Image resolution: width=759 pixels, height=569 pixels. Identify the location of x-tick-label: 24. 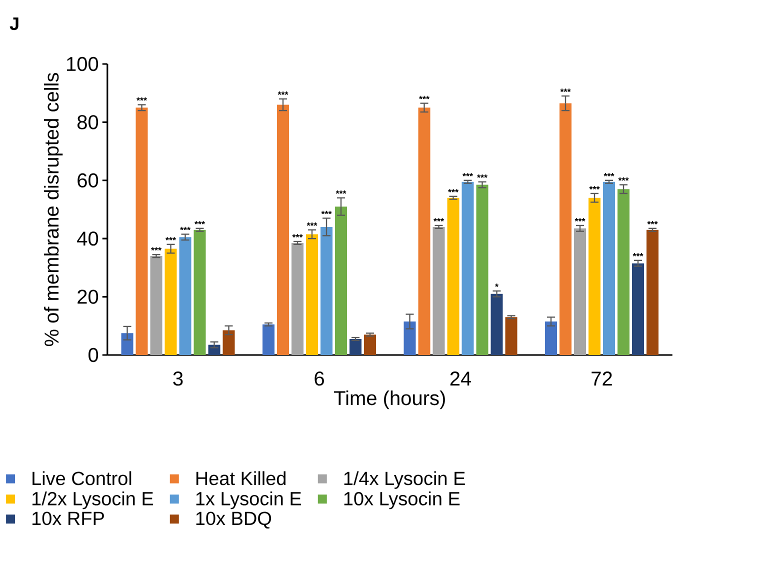
(461, 379).